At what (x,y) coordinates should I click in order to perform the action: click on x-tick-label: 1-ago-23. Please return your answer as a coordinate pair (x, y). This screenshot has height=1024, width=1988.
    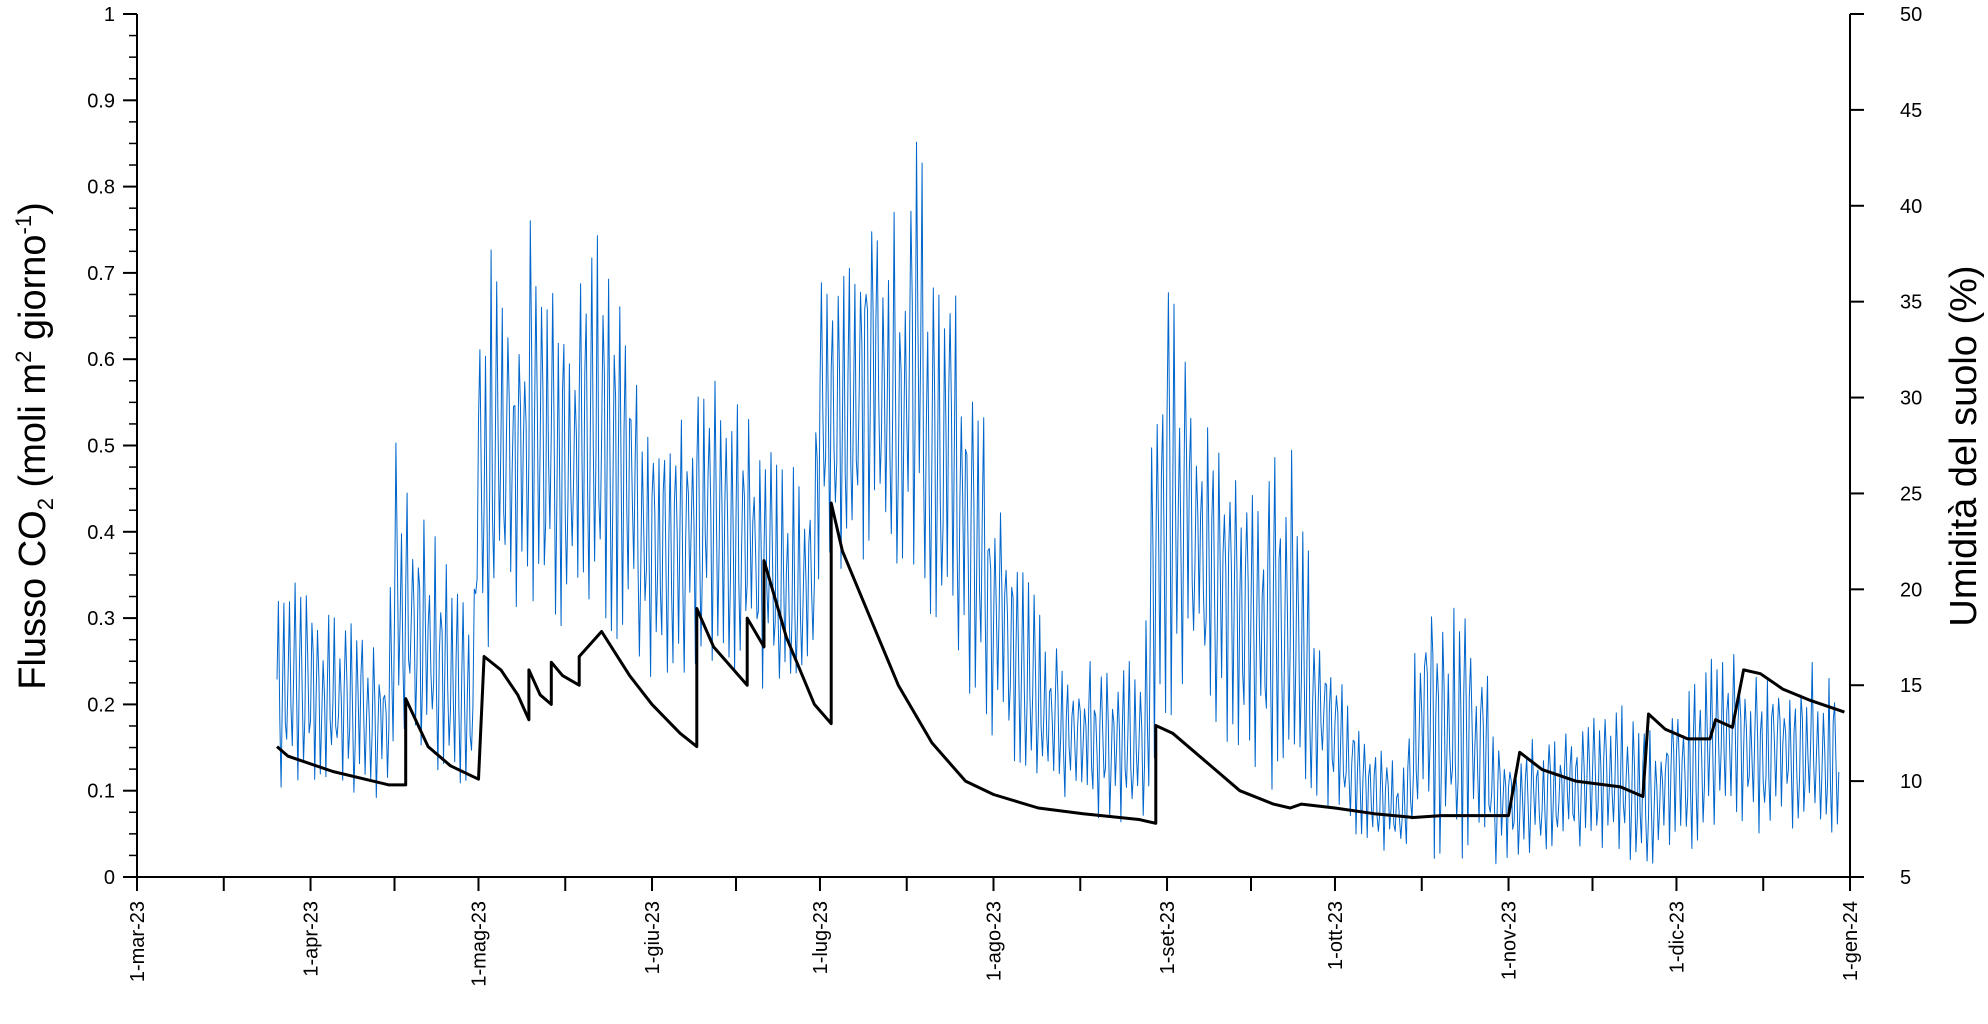
    Looking at the image, I should click on (995, 941).